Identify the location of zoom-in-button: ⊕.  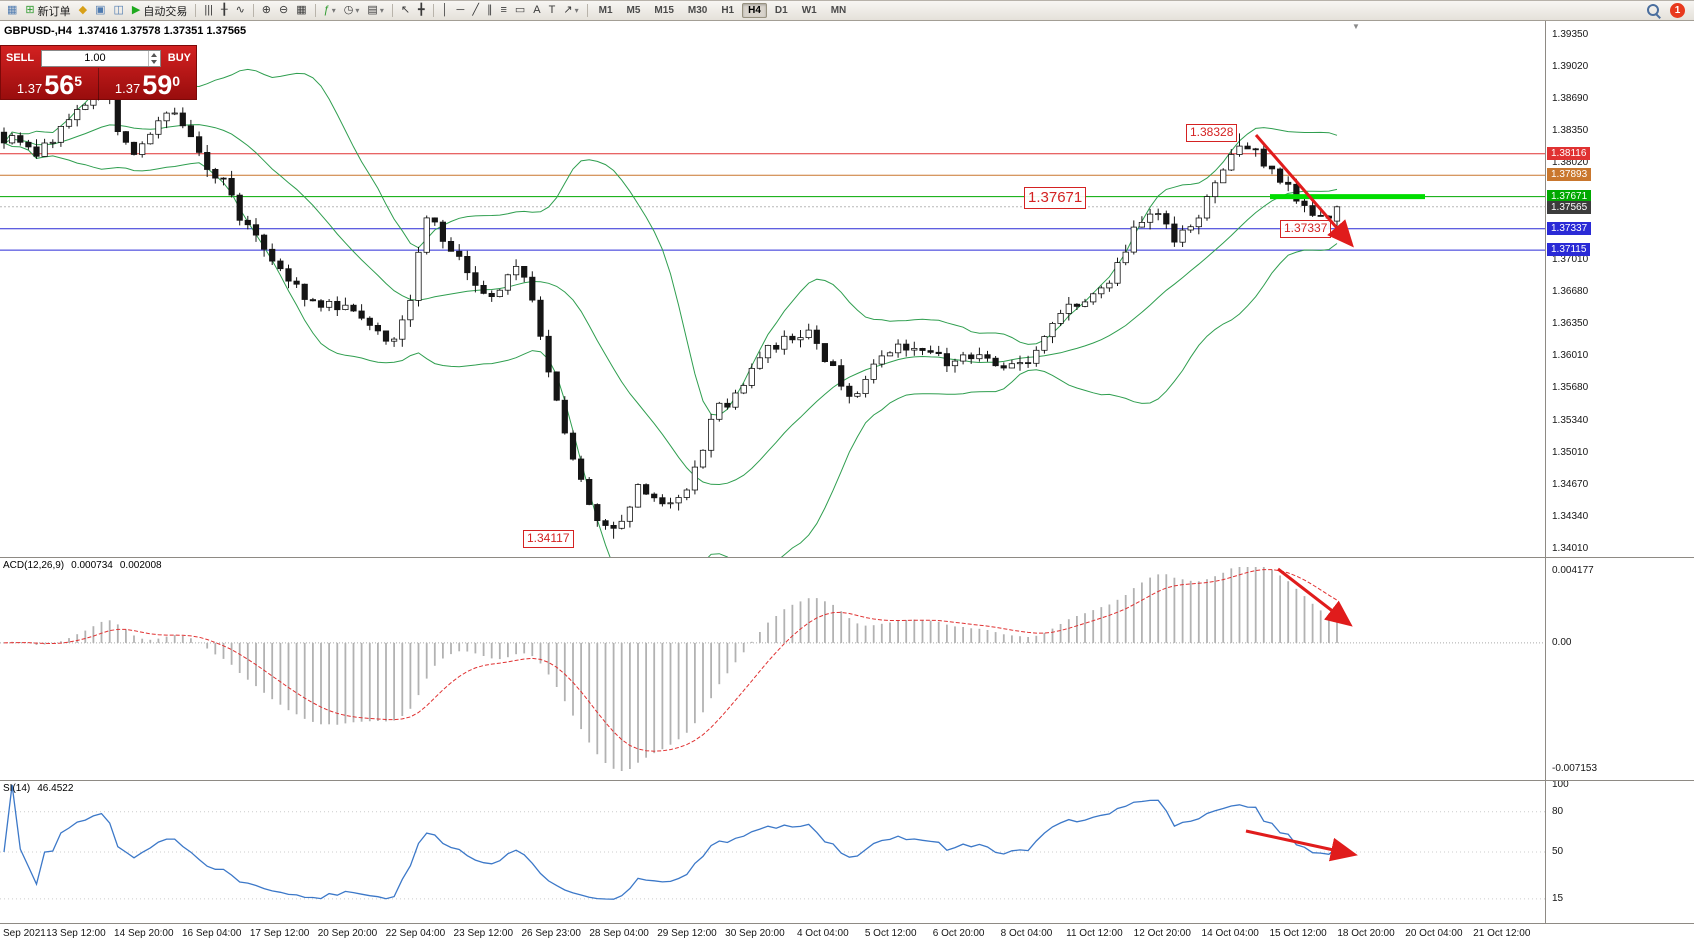
(266, 10).